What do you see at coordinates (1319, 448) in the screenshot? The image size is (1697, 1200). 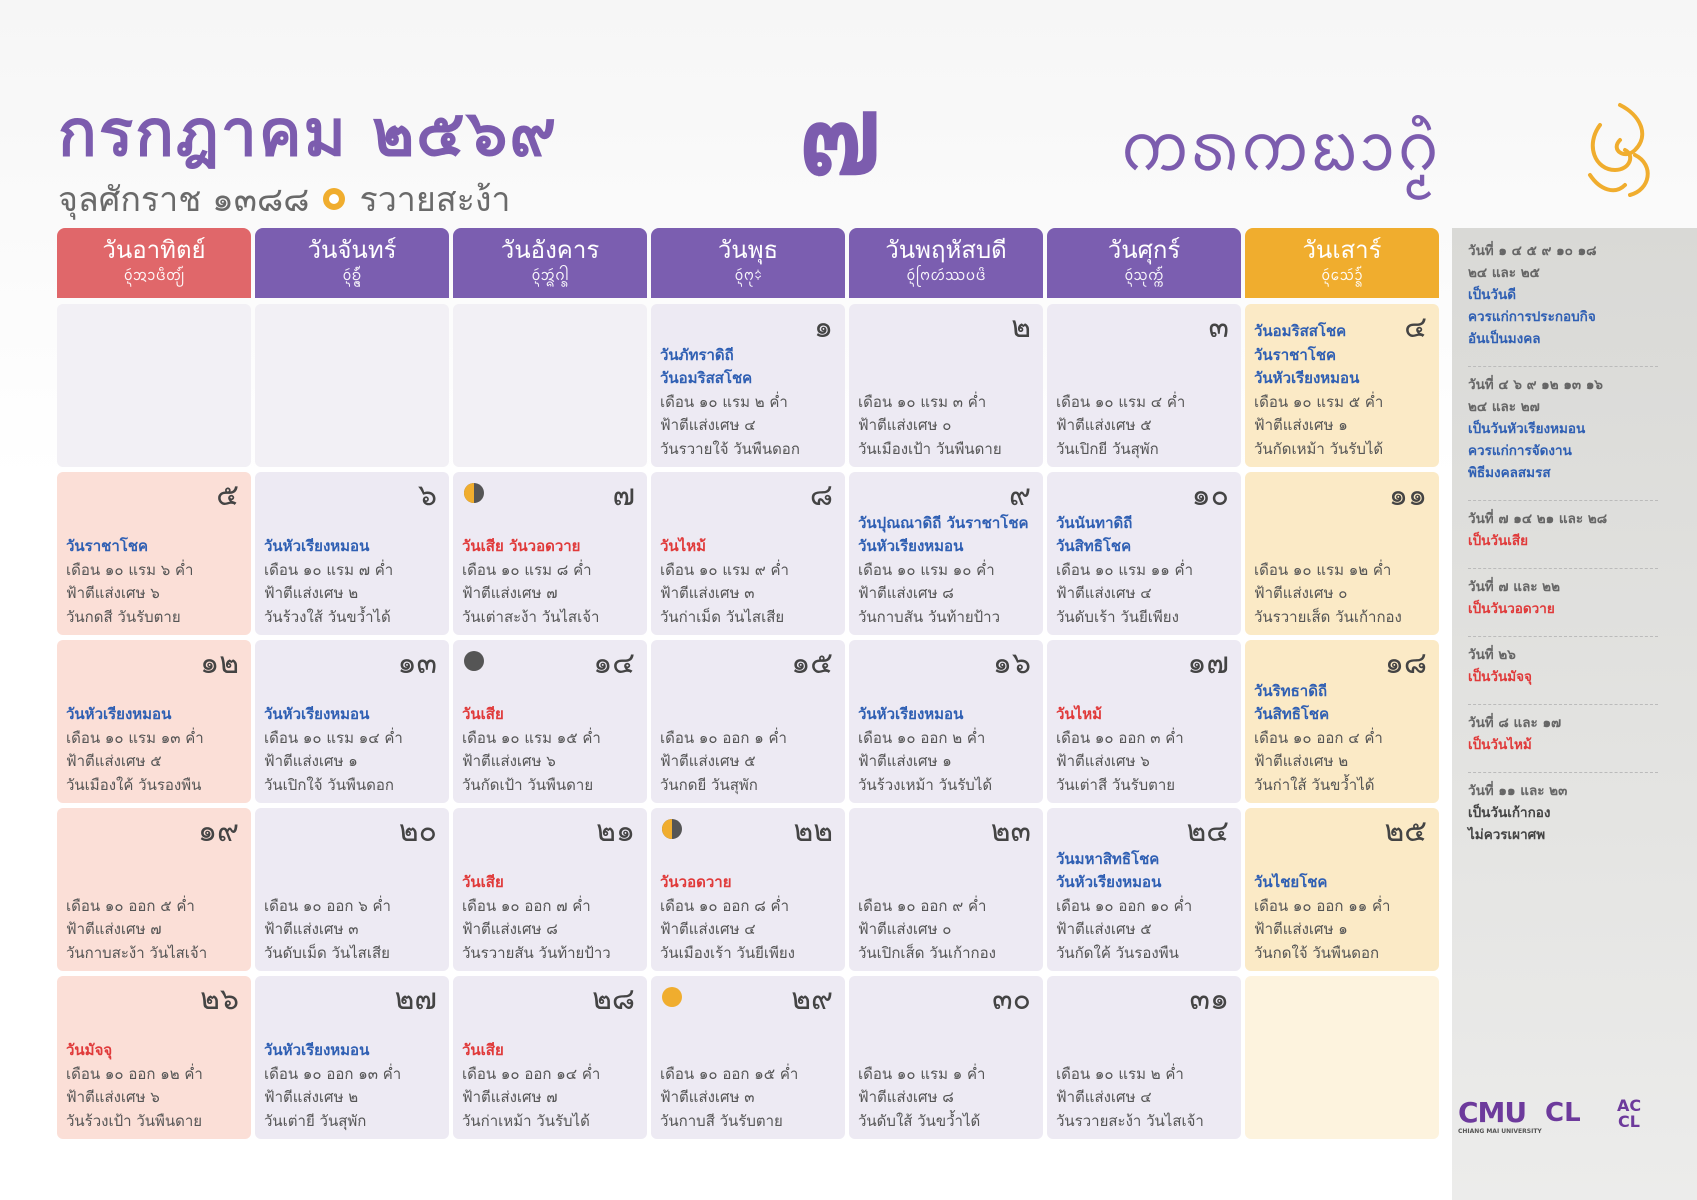 I see `day-names: วันกัดเหม้า วันรับได้` at bounding box center [1319, 448].